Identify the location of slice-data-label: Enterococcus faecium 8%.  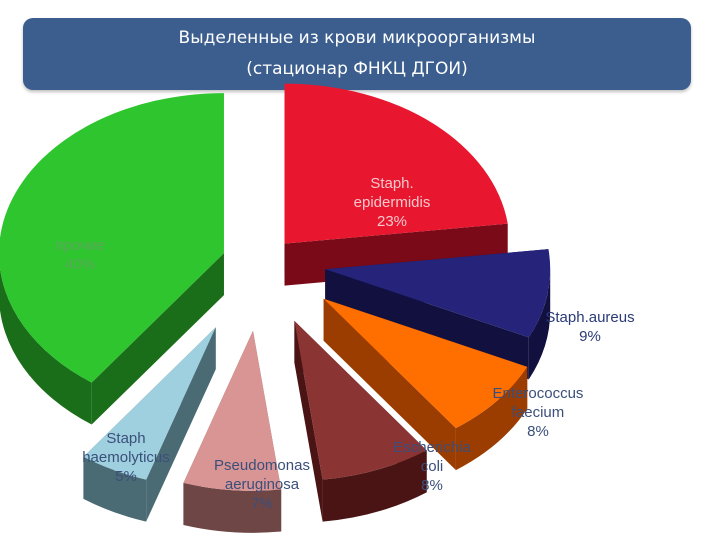
(538, 412).